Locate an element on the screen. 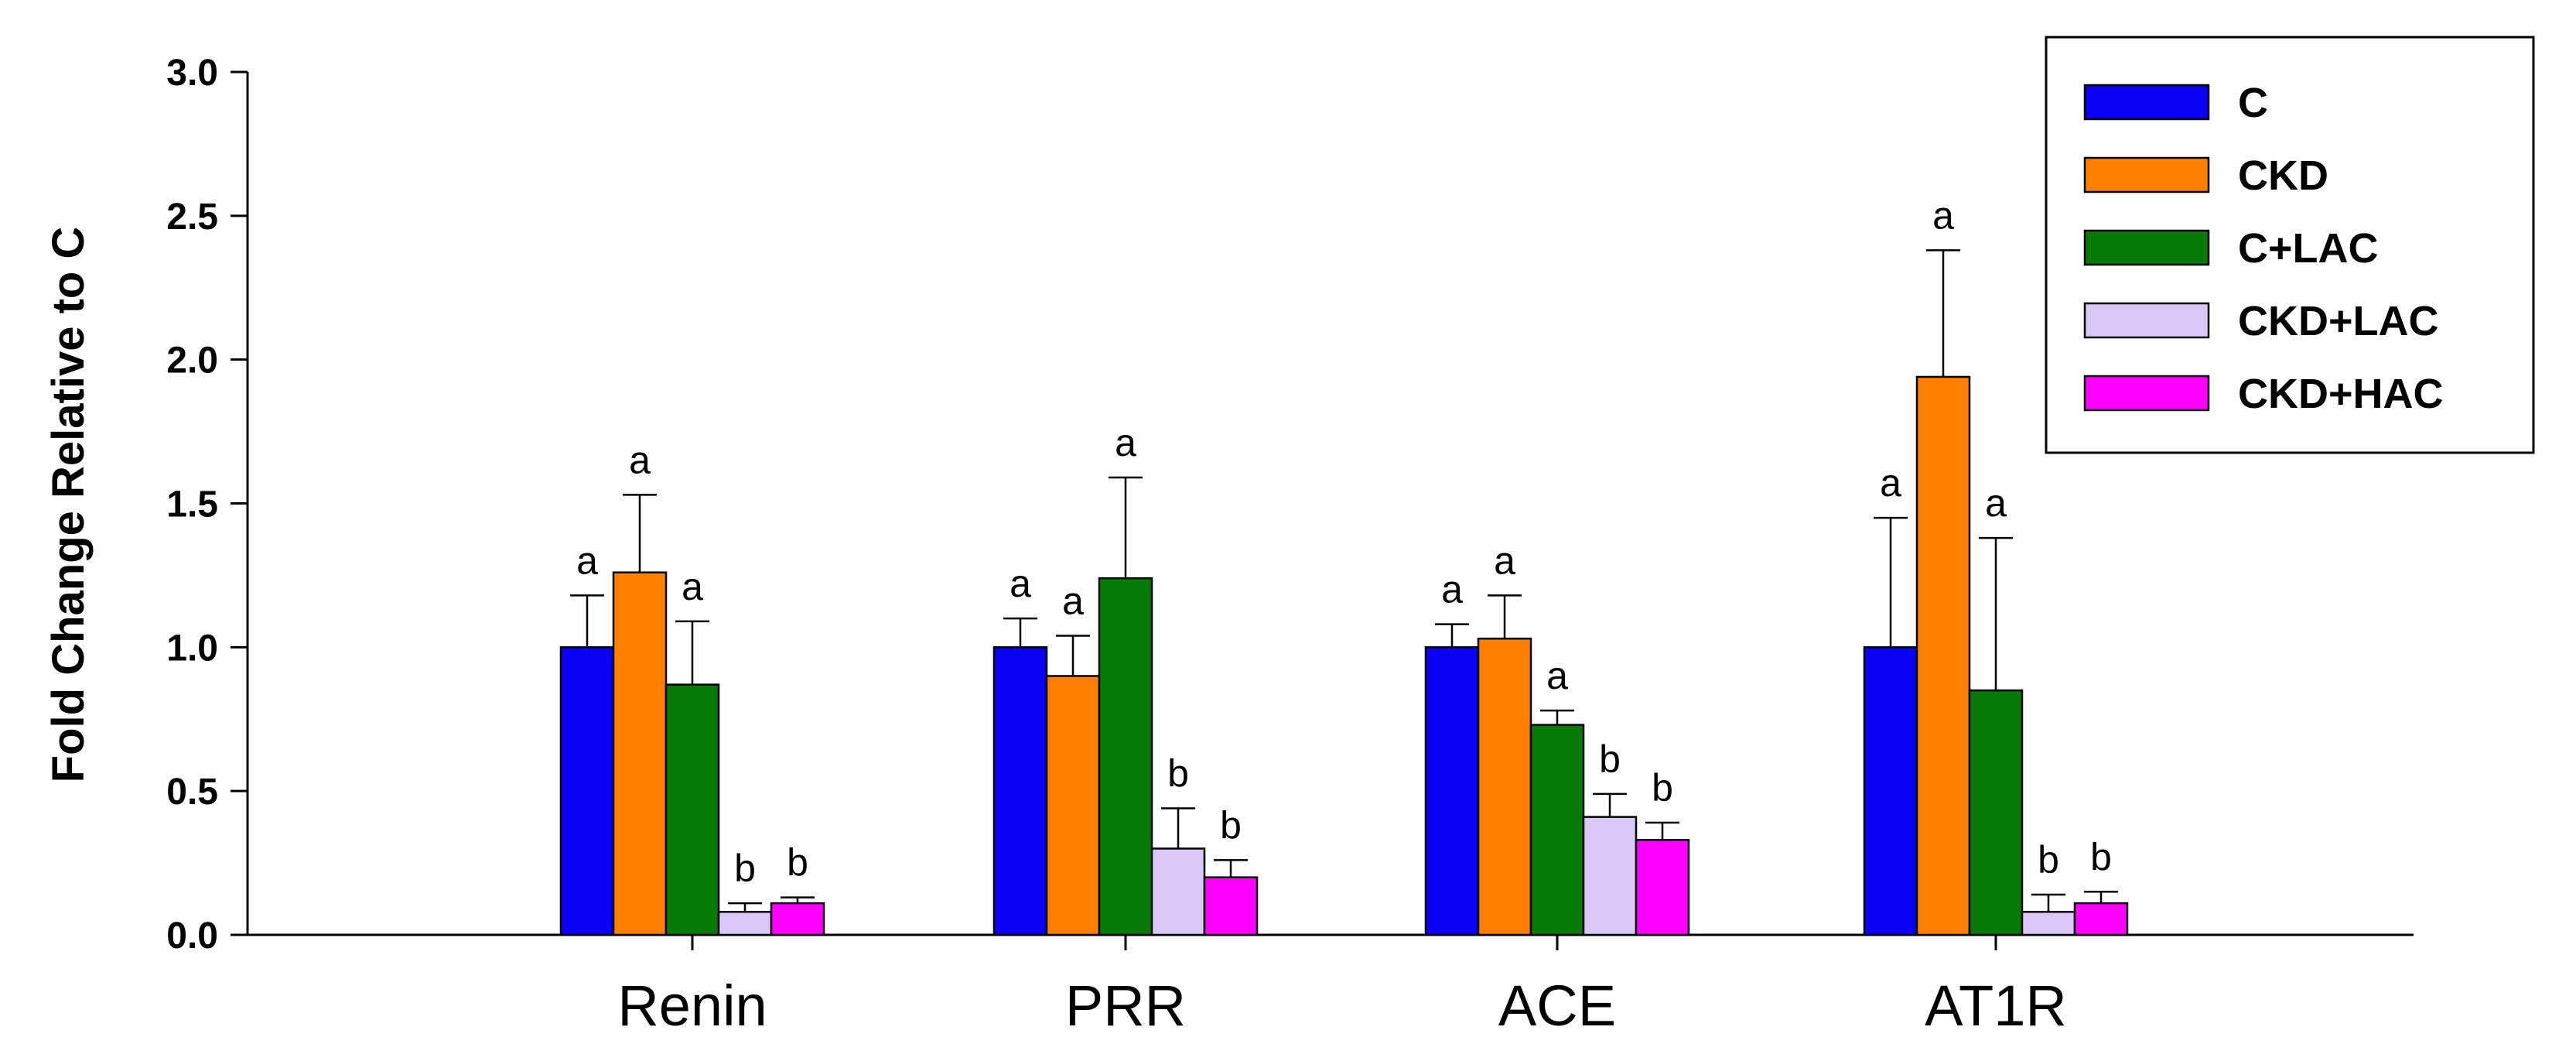 This screenshot has height=1061, width=2576. x-tick-label: AT1R is located at coordinates (1996, 1006).